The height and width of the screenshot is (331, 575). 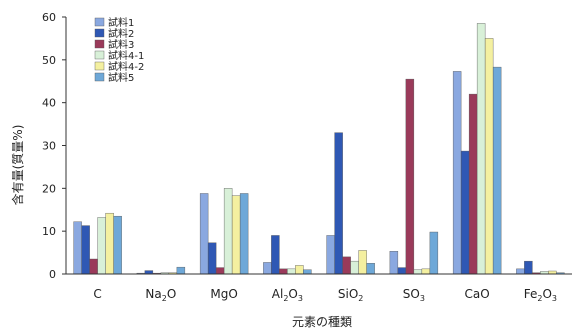 What do you see at coordinates (414, 295) in the screenshot?
I see `x-tick-label: SO3` at bounding box center [414, 295].